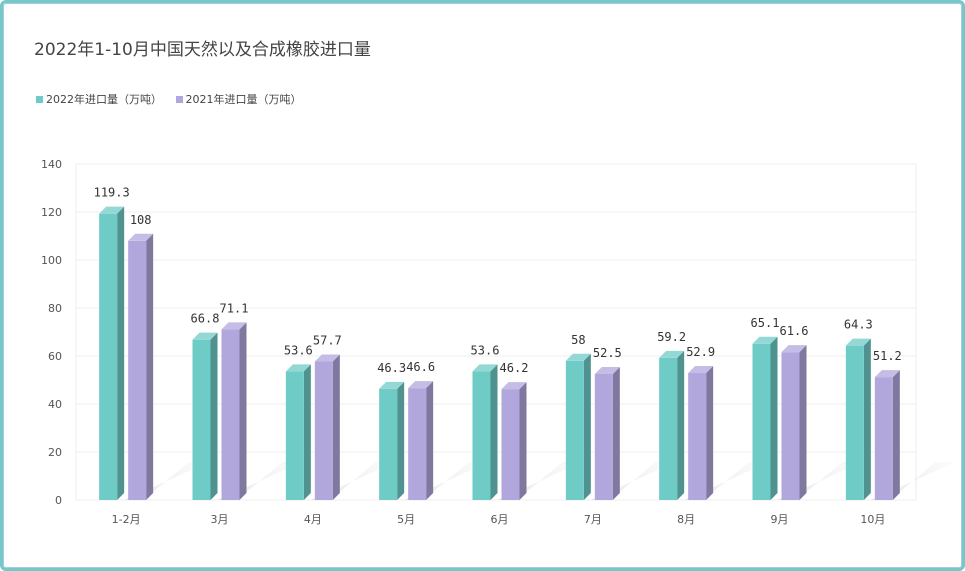 This screenshot has width=965, height=571. Describe the element at coordinates (51, 212) in the screenshot. I see `y-tick-label: 120` at that location.